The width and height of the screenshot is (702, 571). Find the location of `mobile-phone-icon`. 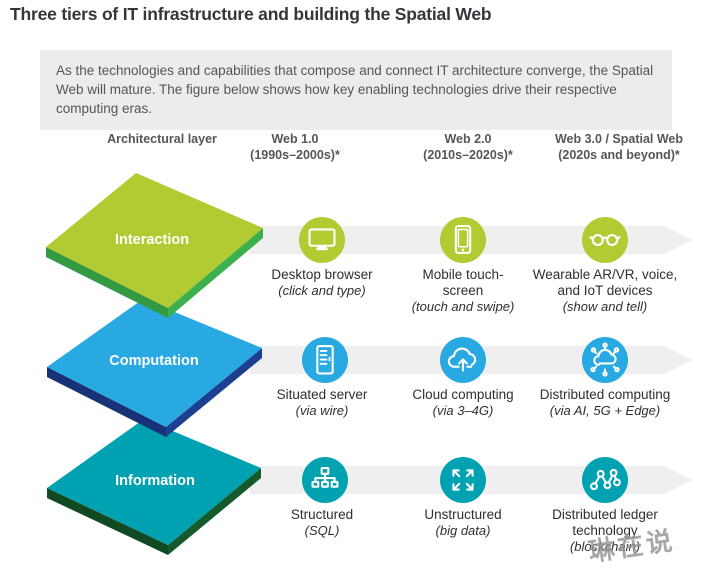

mobile-phone-icon is located at coordinates (463, 240).